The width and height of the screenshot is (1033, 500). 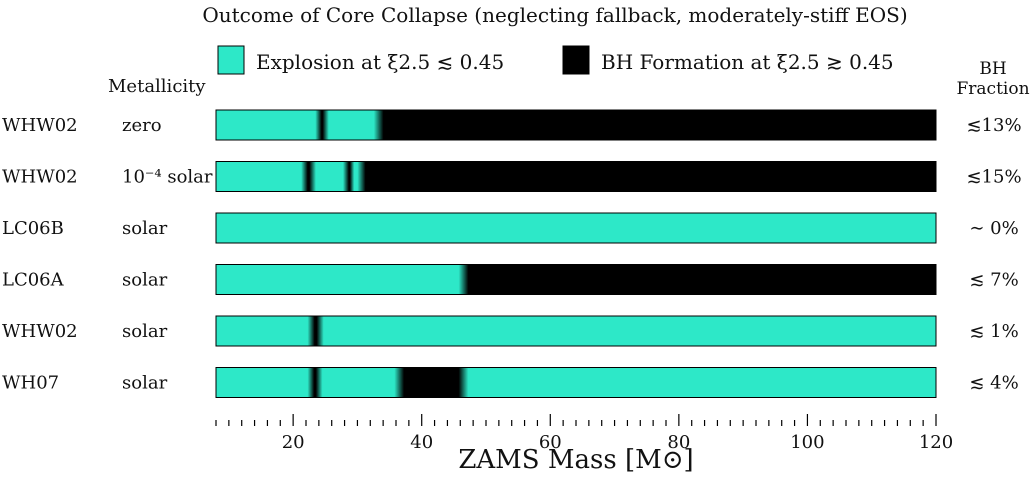 I want to click on metallicity-header: Metallicity, so click(x=157, y=86).